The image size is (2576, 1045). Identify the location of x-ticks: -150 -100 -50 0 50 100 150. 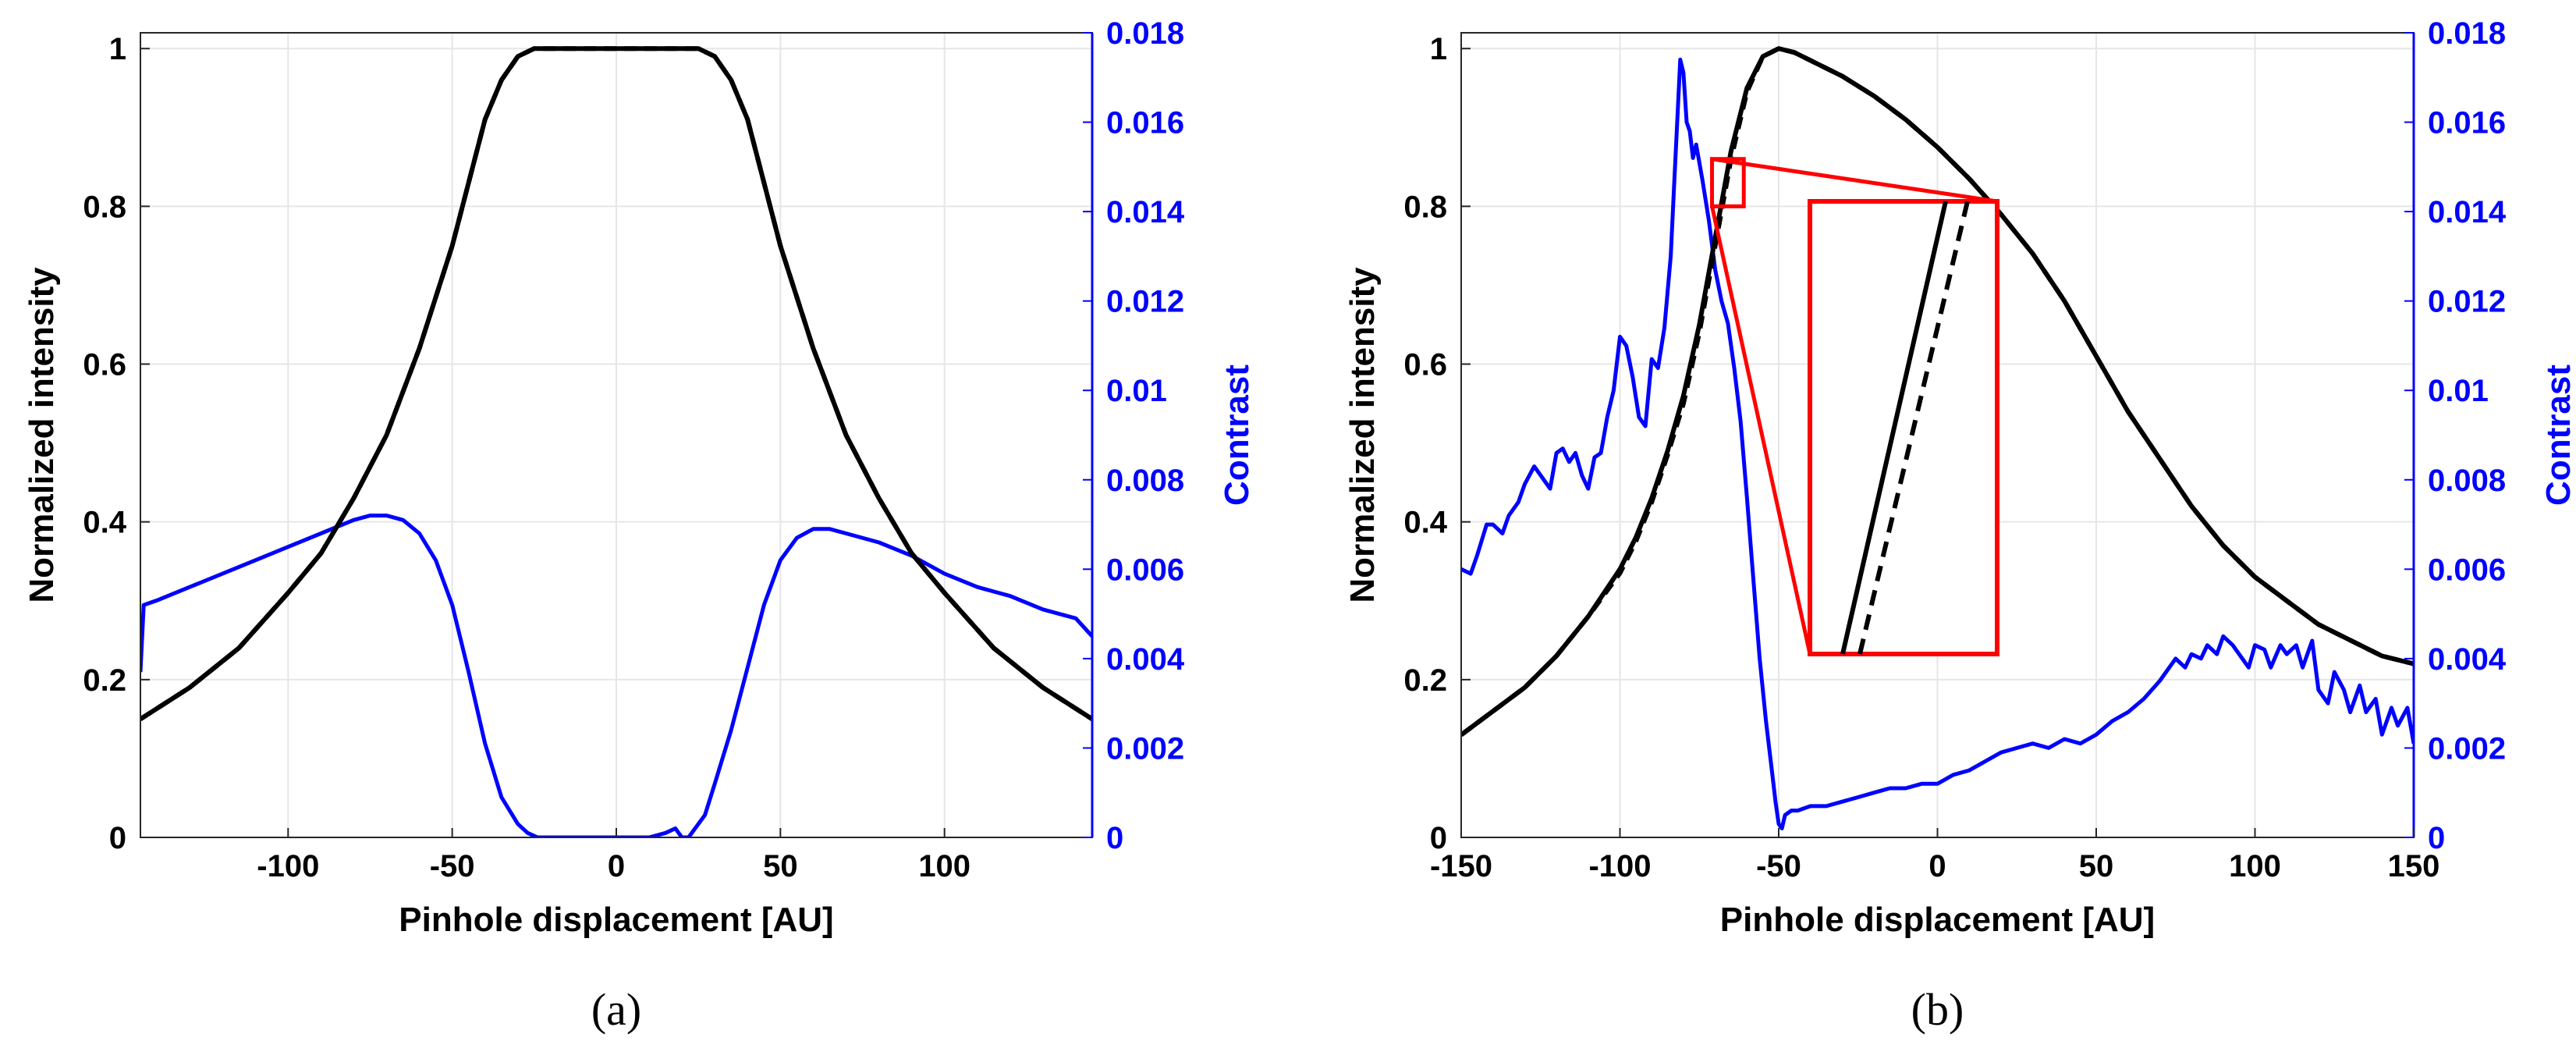
(1934, 855).